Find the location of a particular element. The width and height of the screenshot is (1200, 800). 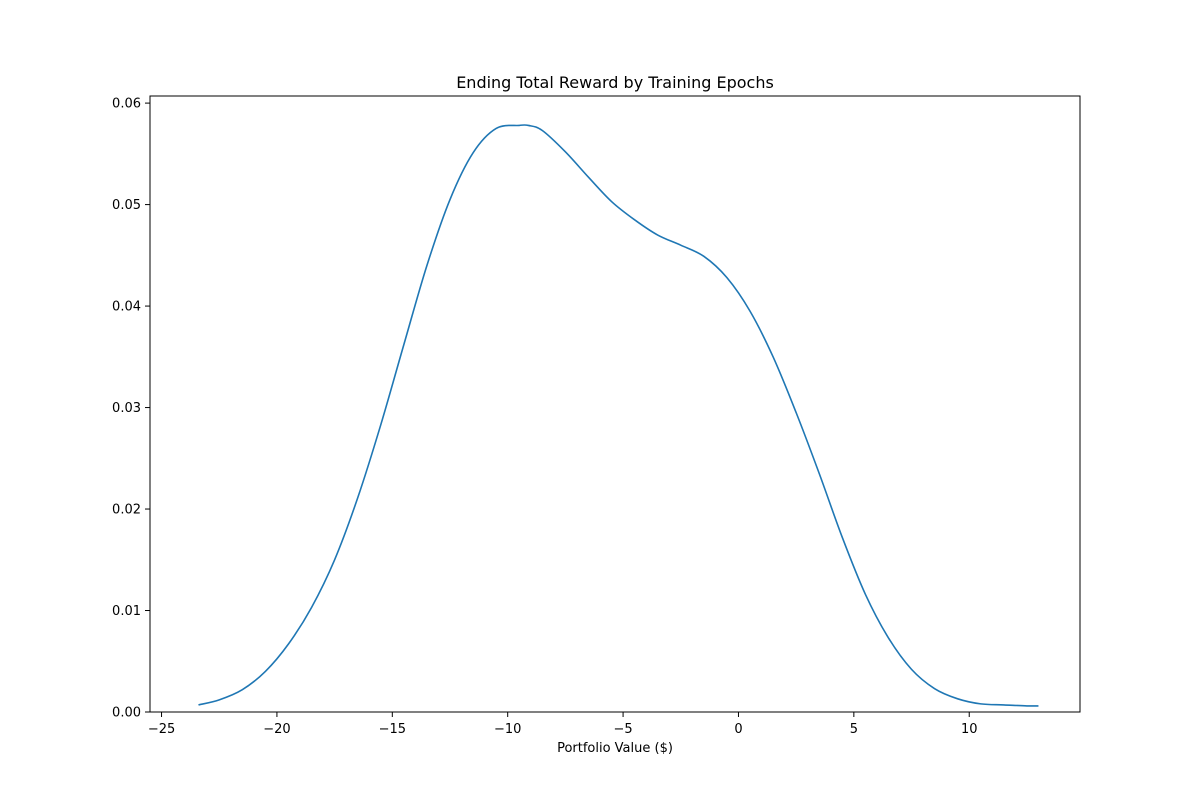

y-tick-label: 0.01 is located at coordinates (126, 611).